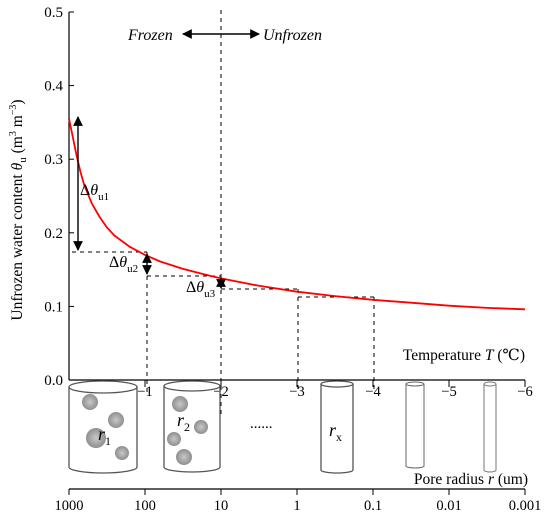  I want to click on temperature-axis-title-symbol: T, so click(490, 355).